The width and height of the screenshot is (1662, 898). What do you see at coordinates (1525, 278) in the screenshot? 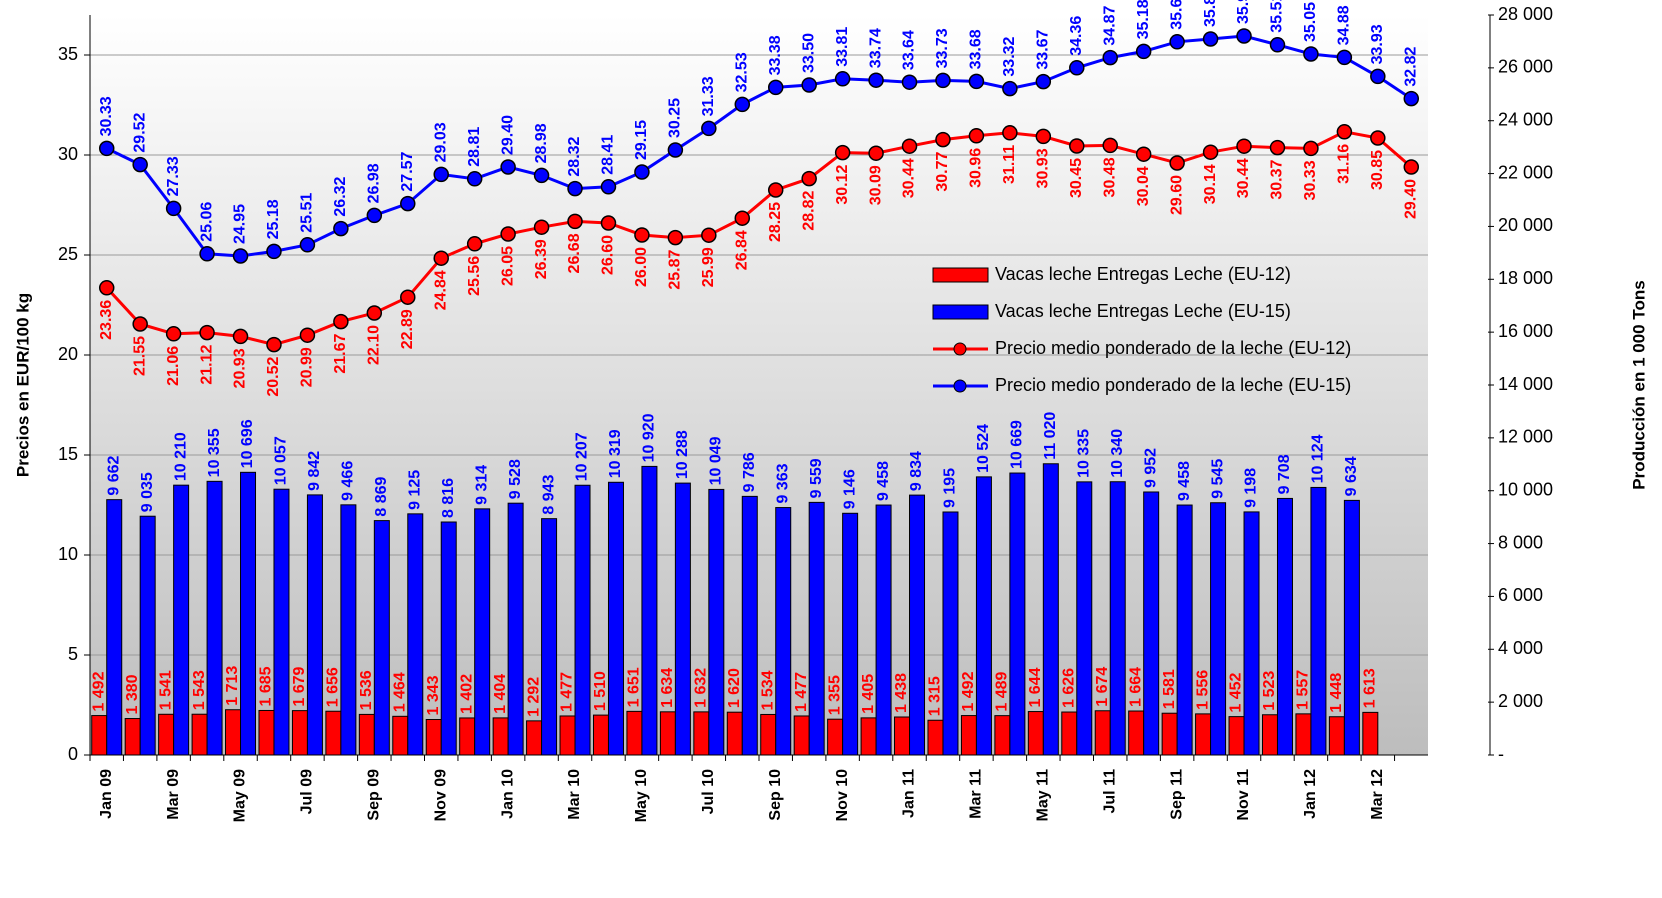
I see `y2-tick-label: 18 000` at bounding box center [1525, 278].